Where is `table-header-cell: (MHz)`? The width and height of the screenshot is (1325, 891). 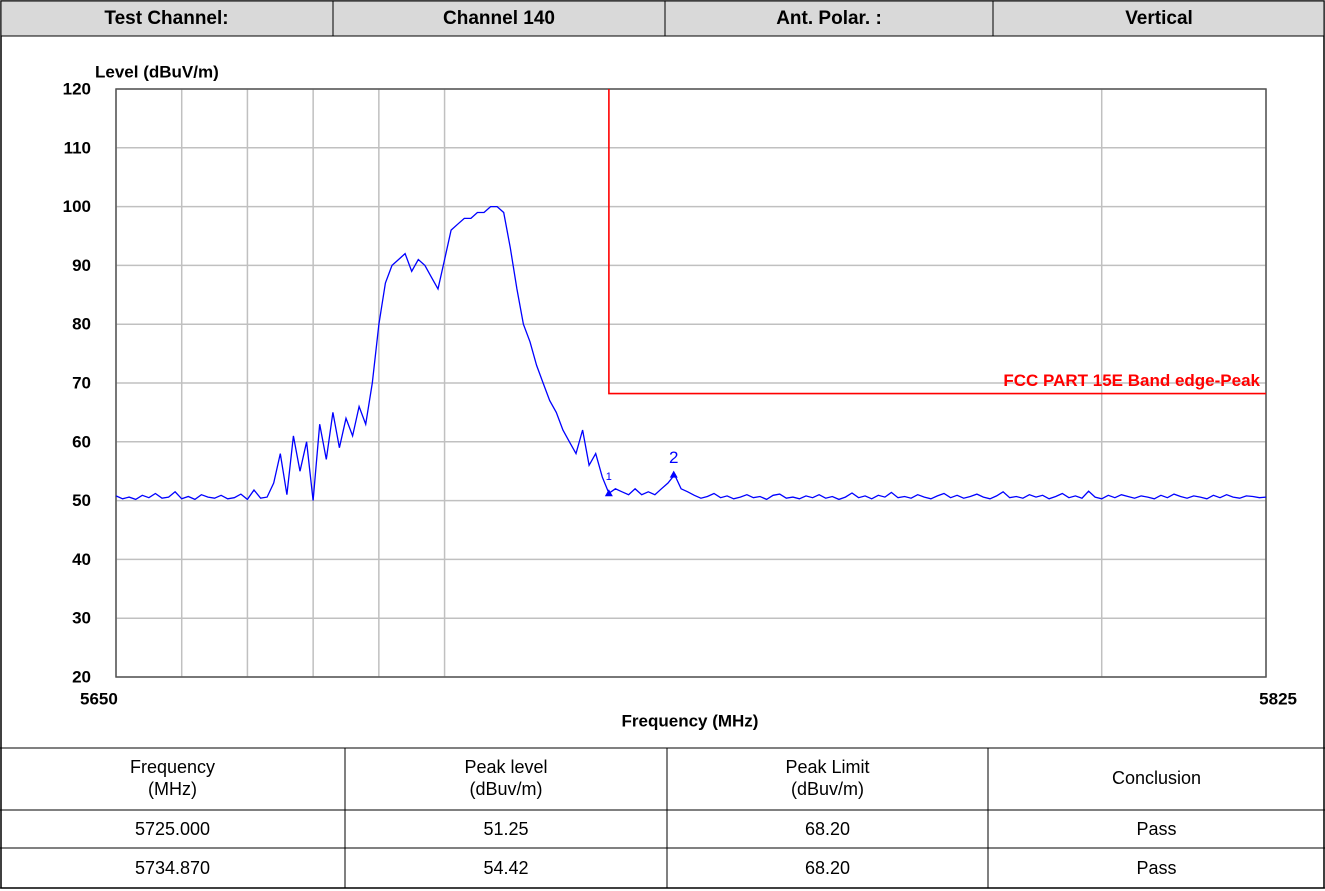
table-header-cell: (MHz) is located at coordinates (172, 789).